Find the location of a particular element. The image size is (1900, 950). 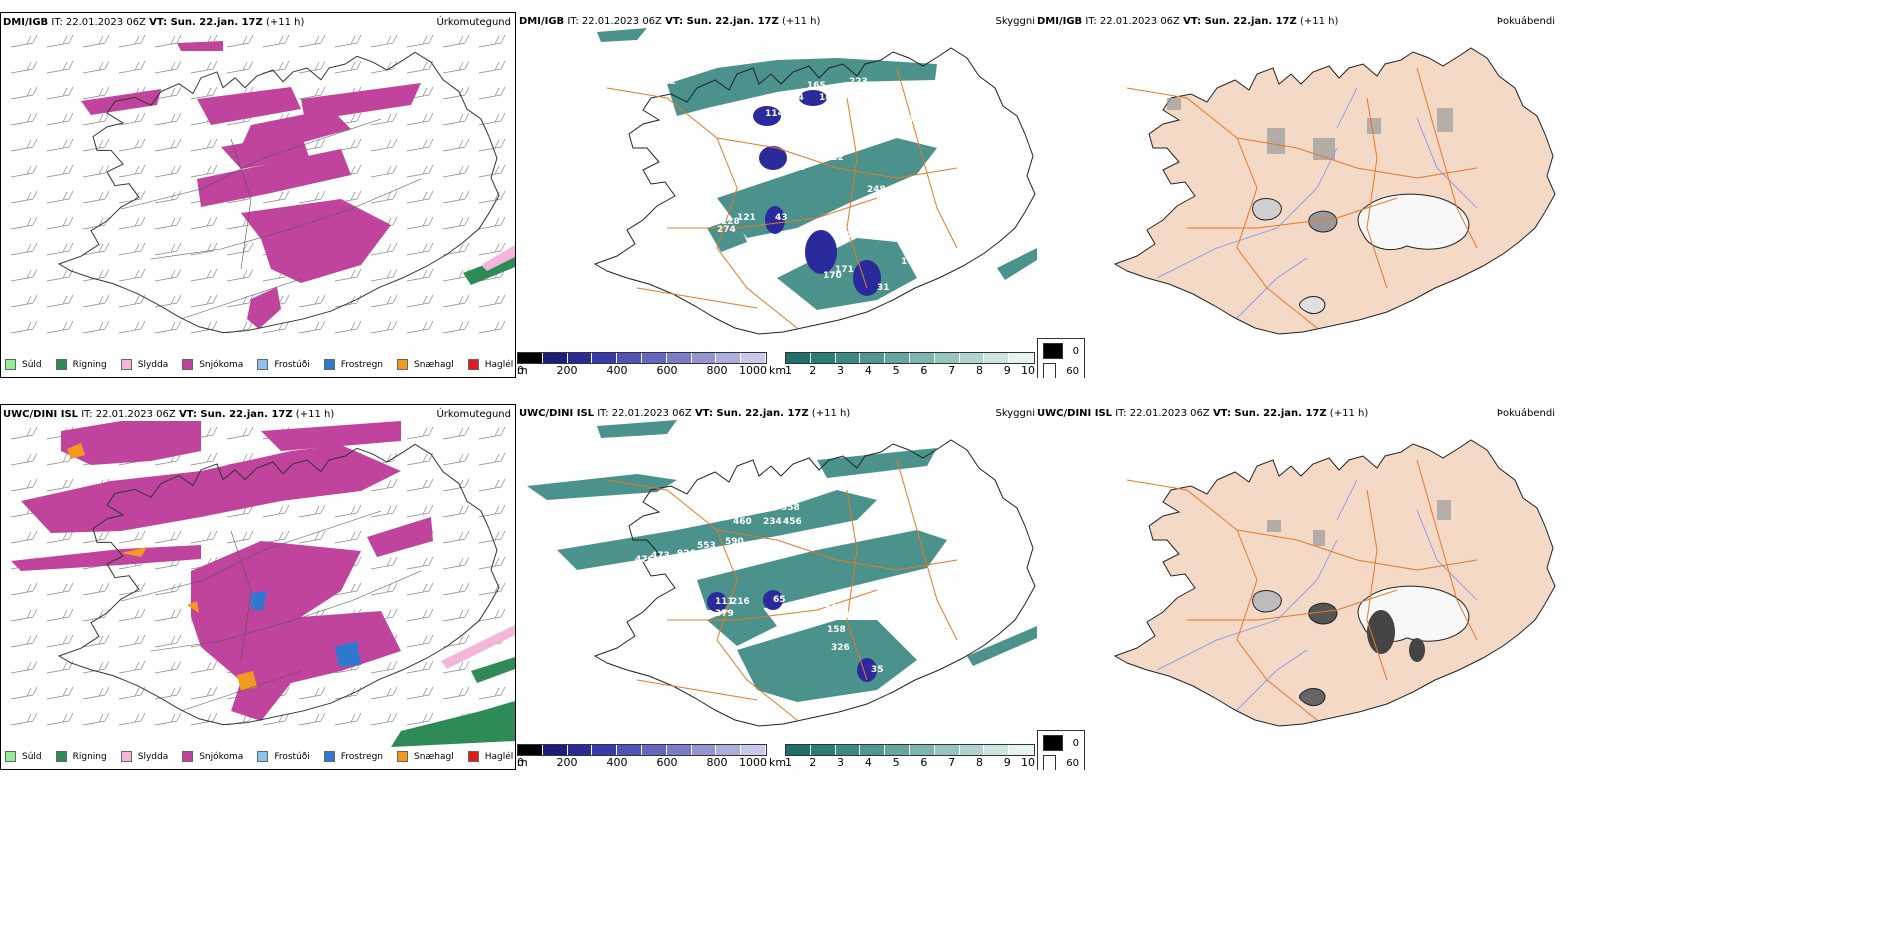

legend-label: Slydda is located at coordinates (153, 756).